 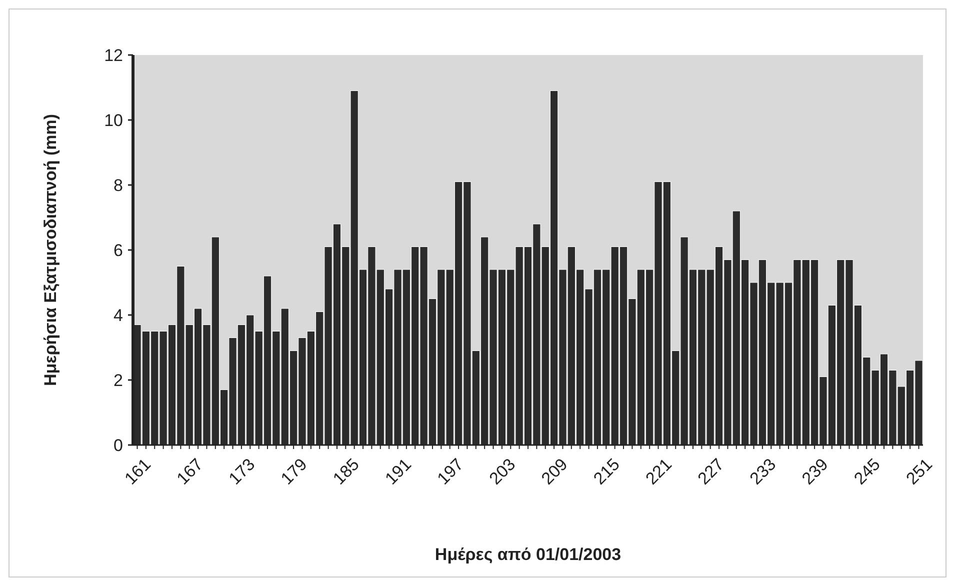 I want to click on x-tick-label: 191, so click(x=398, y=471).